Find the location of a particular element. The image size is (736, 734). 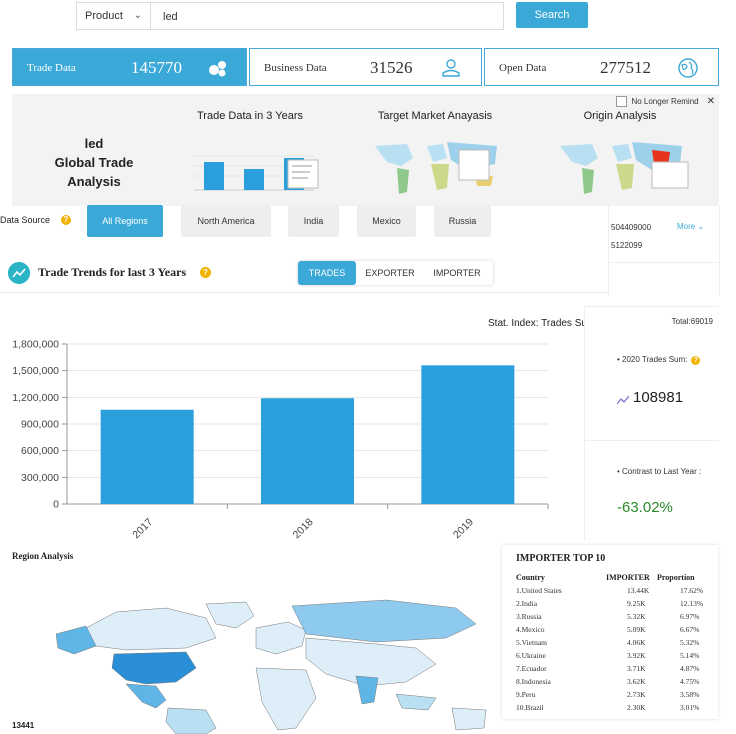

contrast-value: -63.02% is located at coordinates (645, 507).